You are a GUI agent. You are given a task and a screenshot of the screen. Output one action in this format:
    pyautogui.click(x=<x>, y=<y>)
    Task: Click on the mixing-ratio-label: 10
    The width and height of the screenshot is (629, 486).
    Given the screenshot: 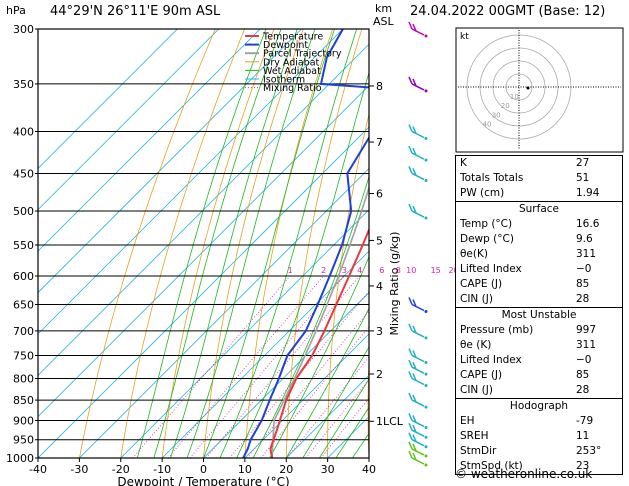 What is the action you would take?
    pyautogui.click(x=411, y=270)
    